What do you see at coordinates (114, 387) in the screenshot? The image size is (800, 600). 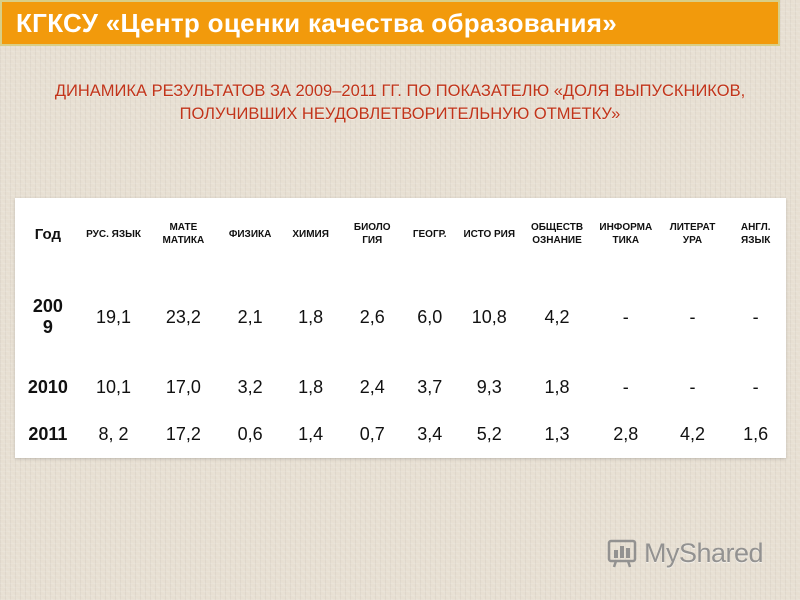 I see `table-cell: 10,1` at bounding box center [114, 387].